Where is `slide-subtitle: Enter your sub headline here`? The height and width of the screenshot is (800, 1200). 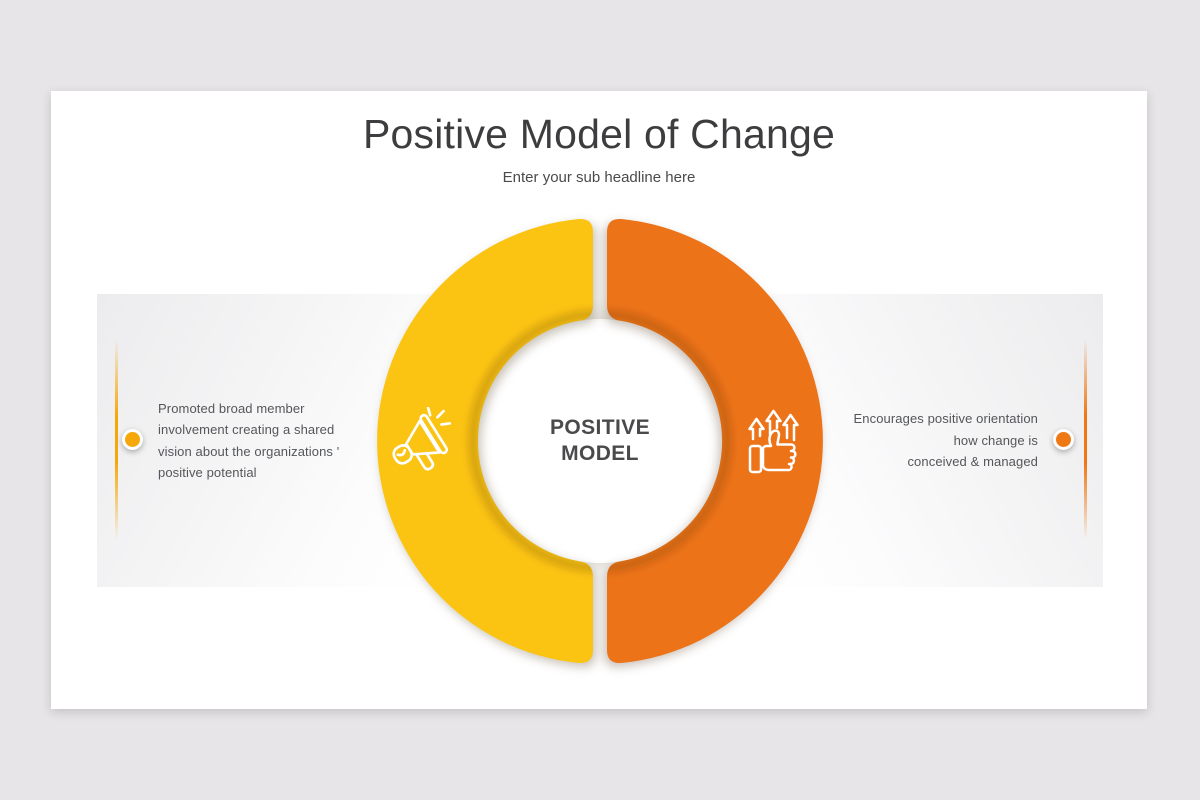
slide-subtitle: Enter your sub headline here is located at coordinates (599, 177).